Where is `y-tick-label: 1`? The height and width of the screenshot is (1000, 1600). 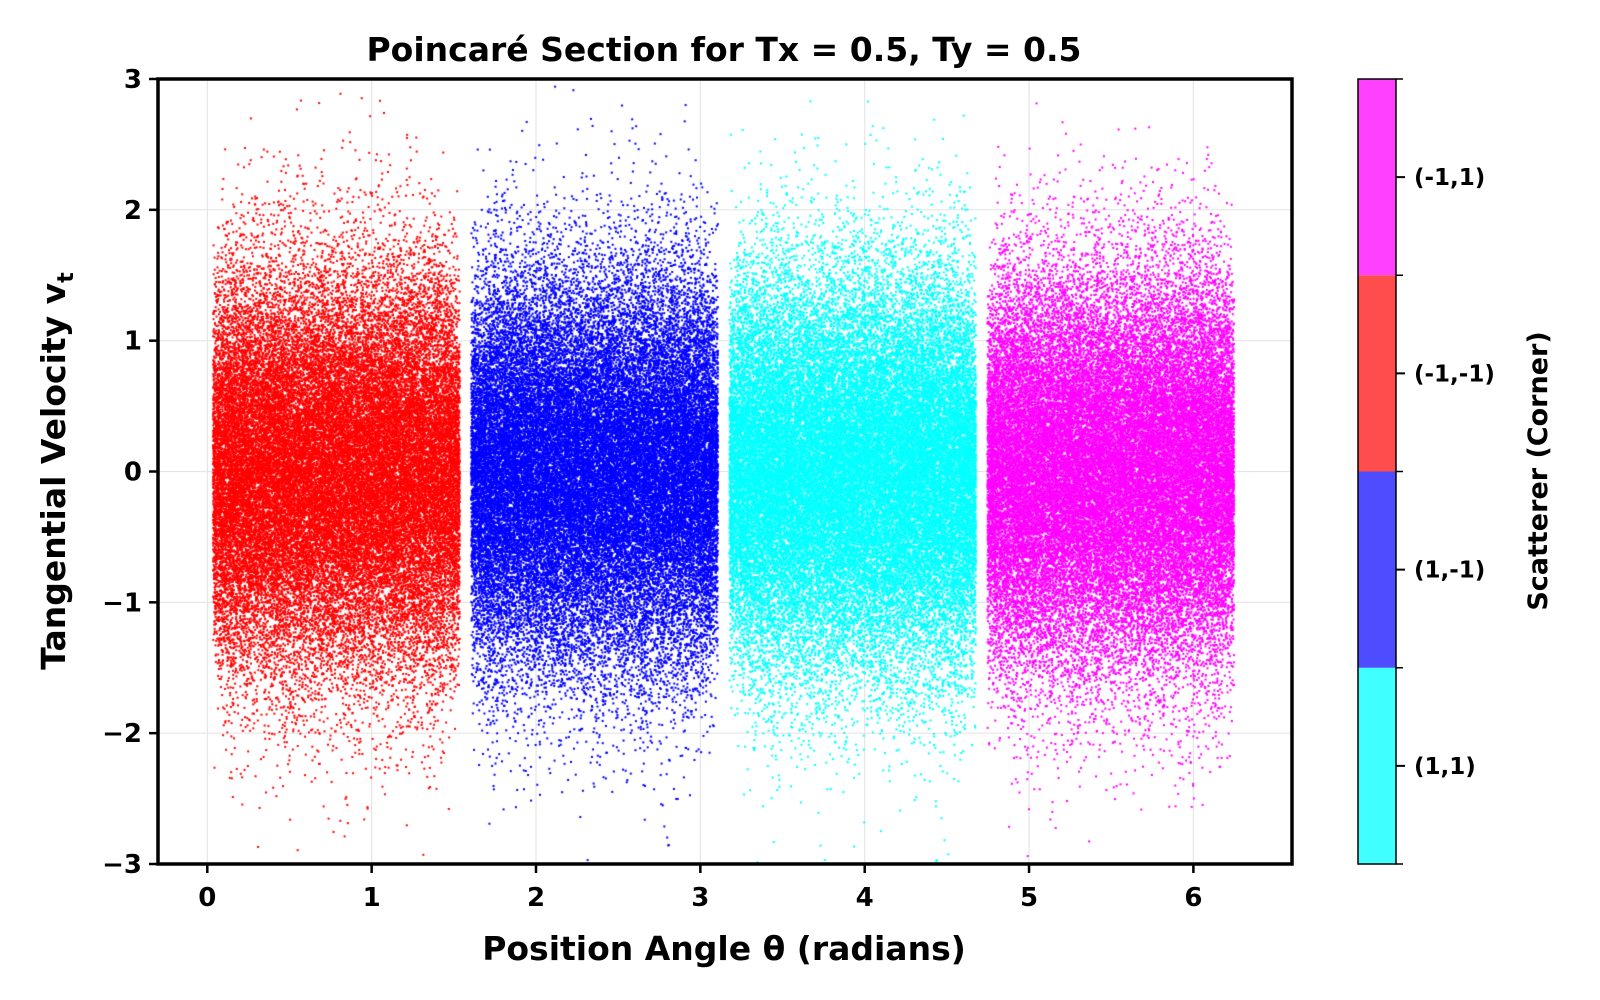 y-tick-label: 1 is located at coordinates (133, 342).